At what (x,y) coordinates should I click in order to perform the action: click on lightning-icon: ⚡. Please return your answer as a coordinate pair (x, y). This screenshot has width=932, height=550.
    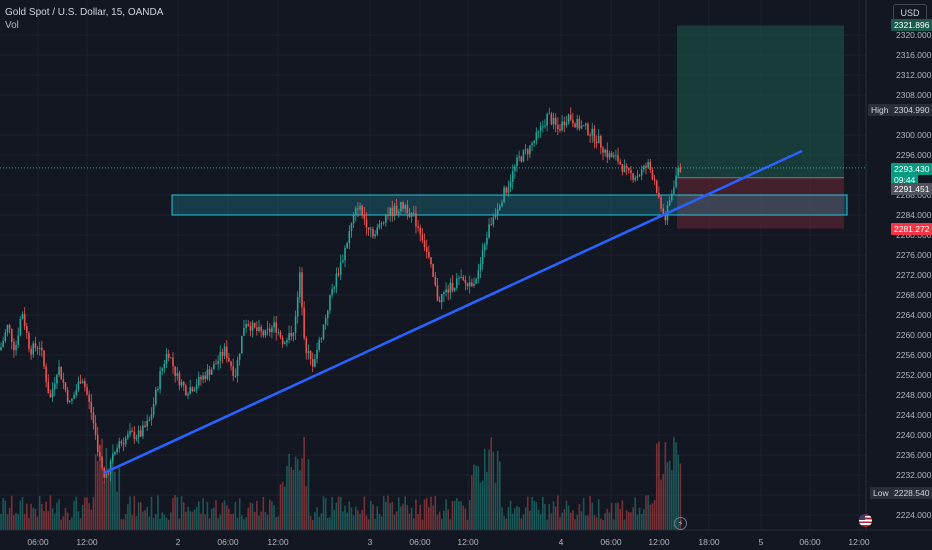
    Looking at the image, I should click on (680, 523).